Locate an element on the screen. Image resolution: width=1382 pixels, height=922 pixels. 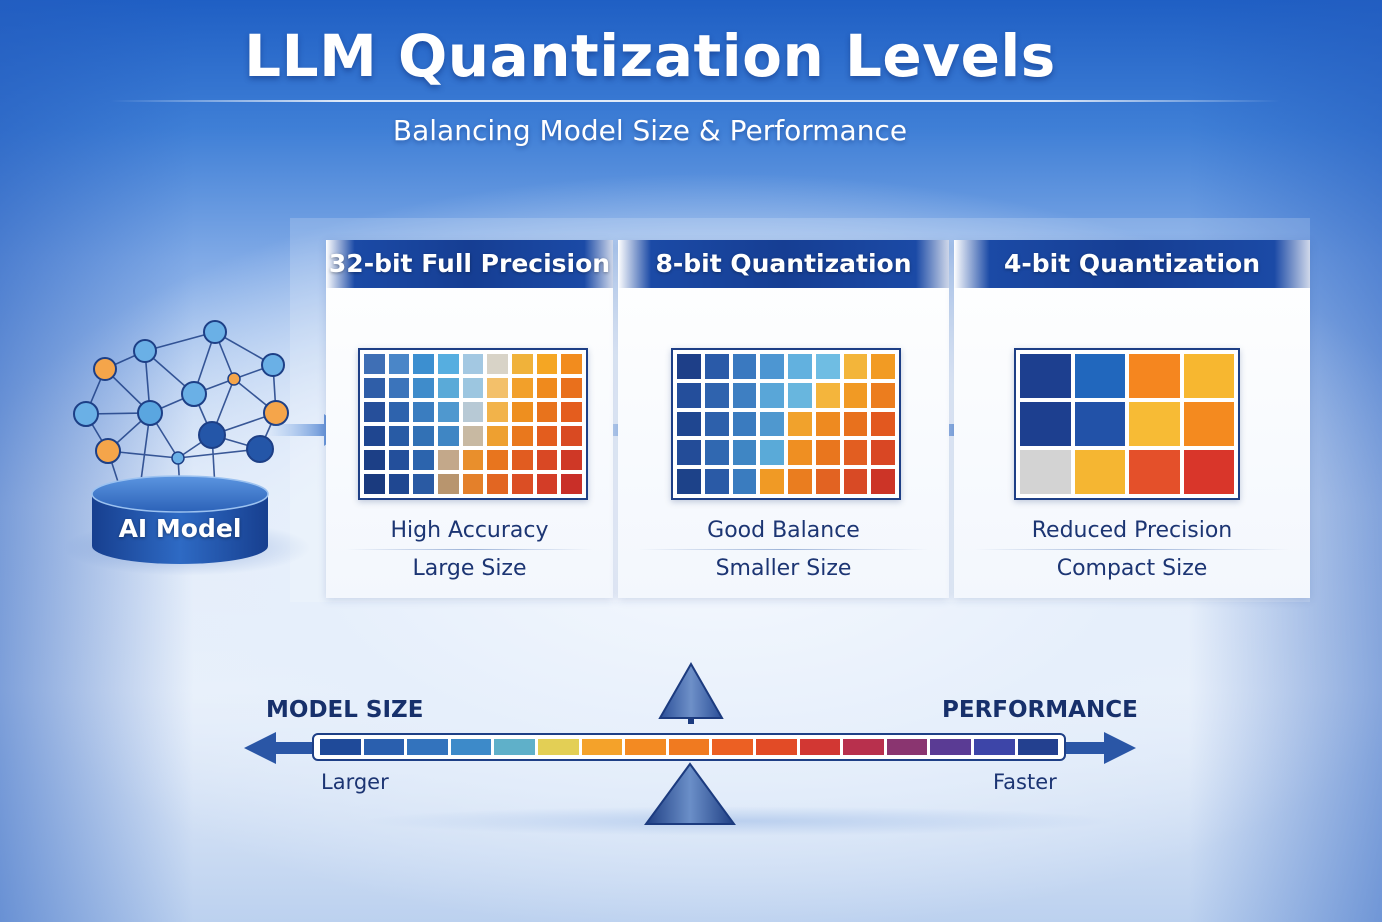
bar-segments is located at coordinates (689, 747).